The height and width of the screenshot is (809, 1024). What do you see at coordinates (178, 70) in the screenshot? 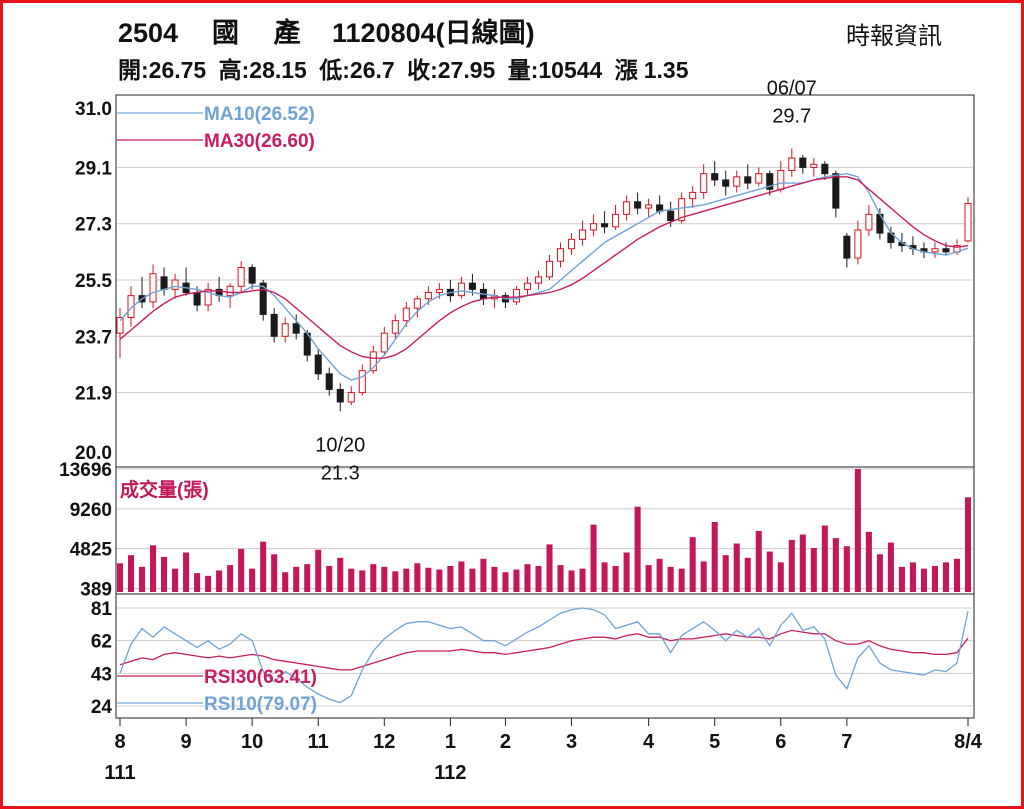
I see `open-value: 26.75` at bounding box center [178, 70].